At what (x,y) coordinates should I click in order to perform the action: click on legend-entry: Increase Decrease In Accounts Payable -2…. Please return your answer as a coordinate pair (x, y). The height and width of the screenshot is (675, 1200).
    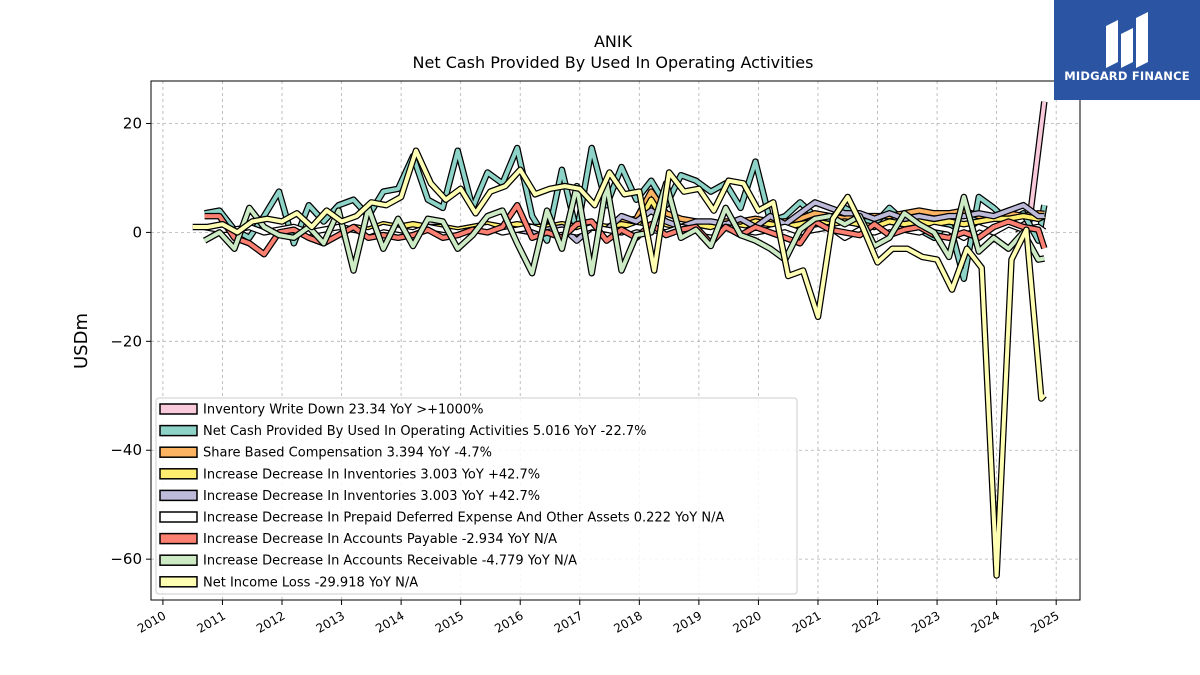
    Looking at the image, I should click on (380, 539).